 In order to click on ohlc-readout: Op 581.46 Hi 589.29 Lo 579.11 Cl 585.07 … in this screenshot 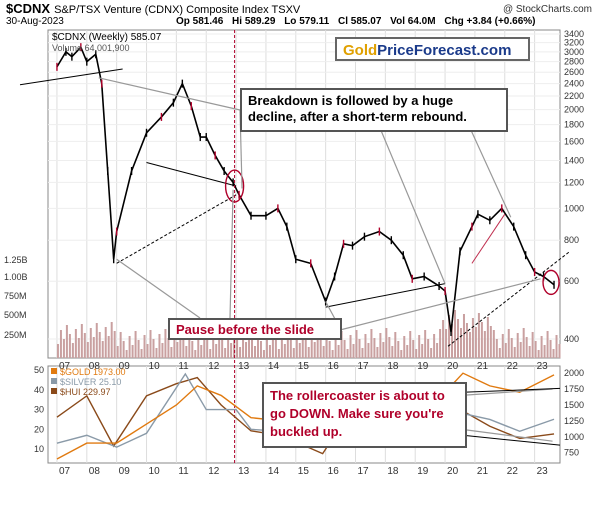, I will do `click(353, 21)`.